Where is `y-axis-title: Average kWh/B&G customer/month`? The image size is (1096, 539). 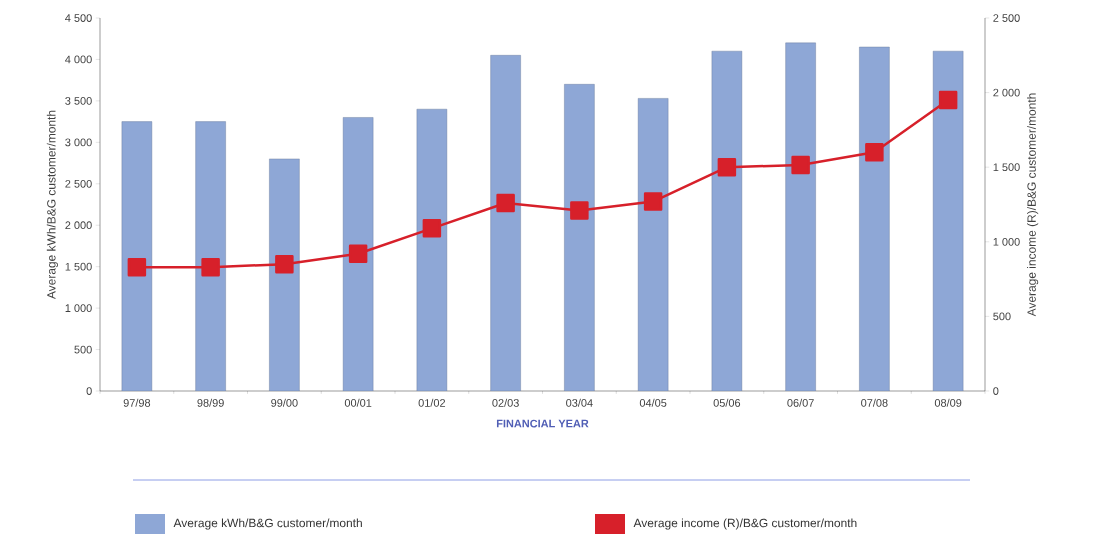 y-axis-title: Average kWh/B&G customer/month is located at coordinates (52, 205).